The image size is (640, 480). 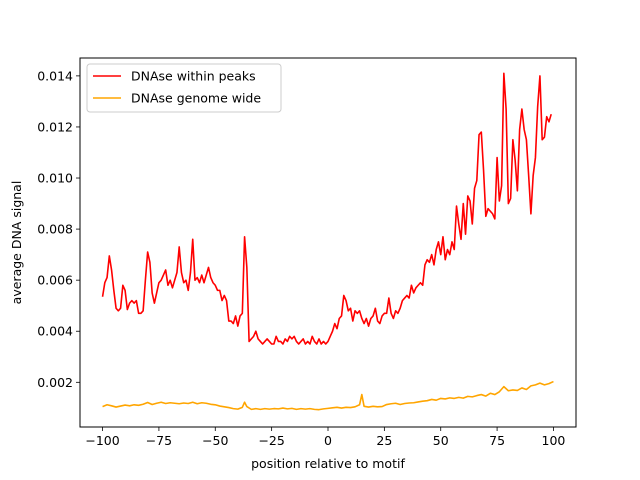 What do you see at coordinates (328, 395) in the screenshot?
I see `series-line-dnase-genome-wide` at bounding box center [328, 395].